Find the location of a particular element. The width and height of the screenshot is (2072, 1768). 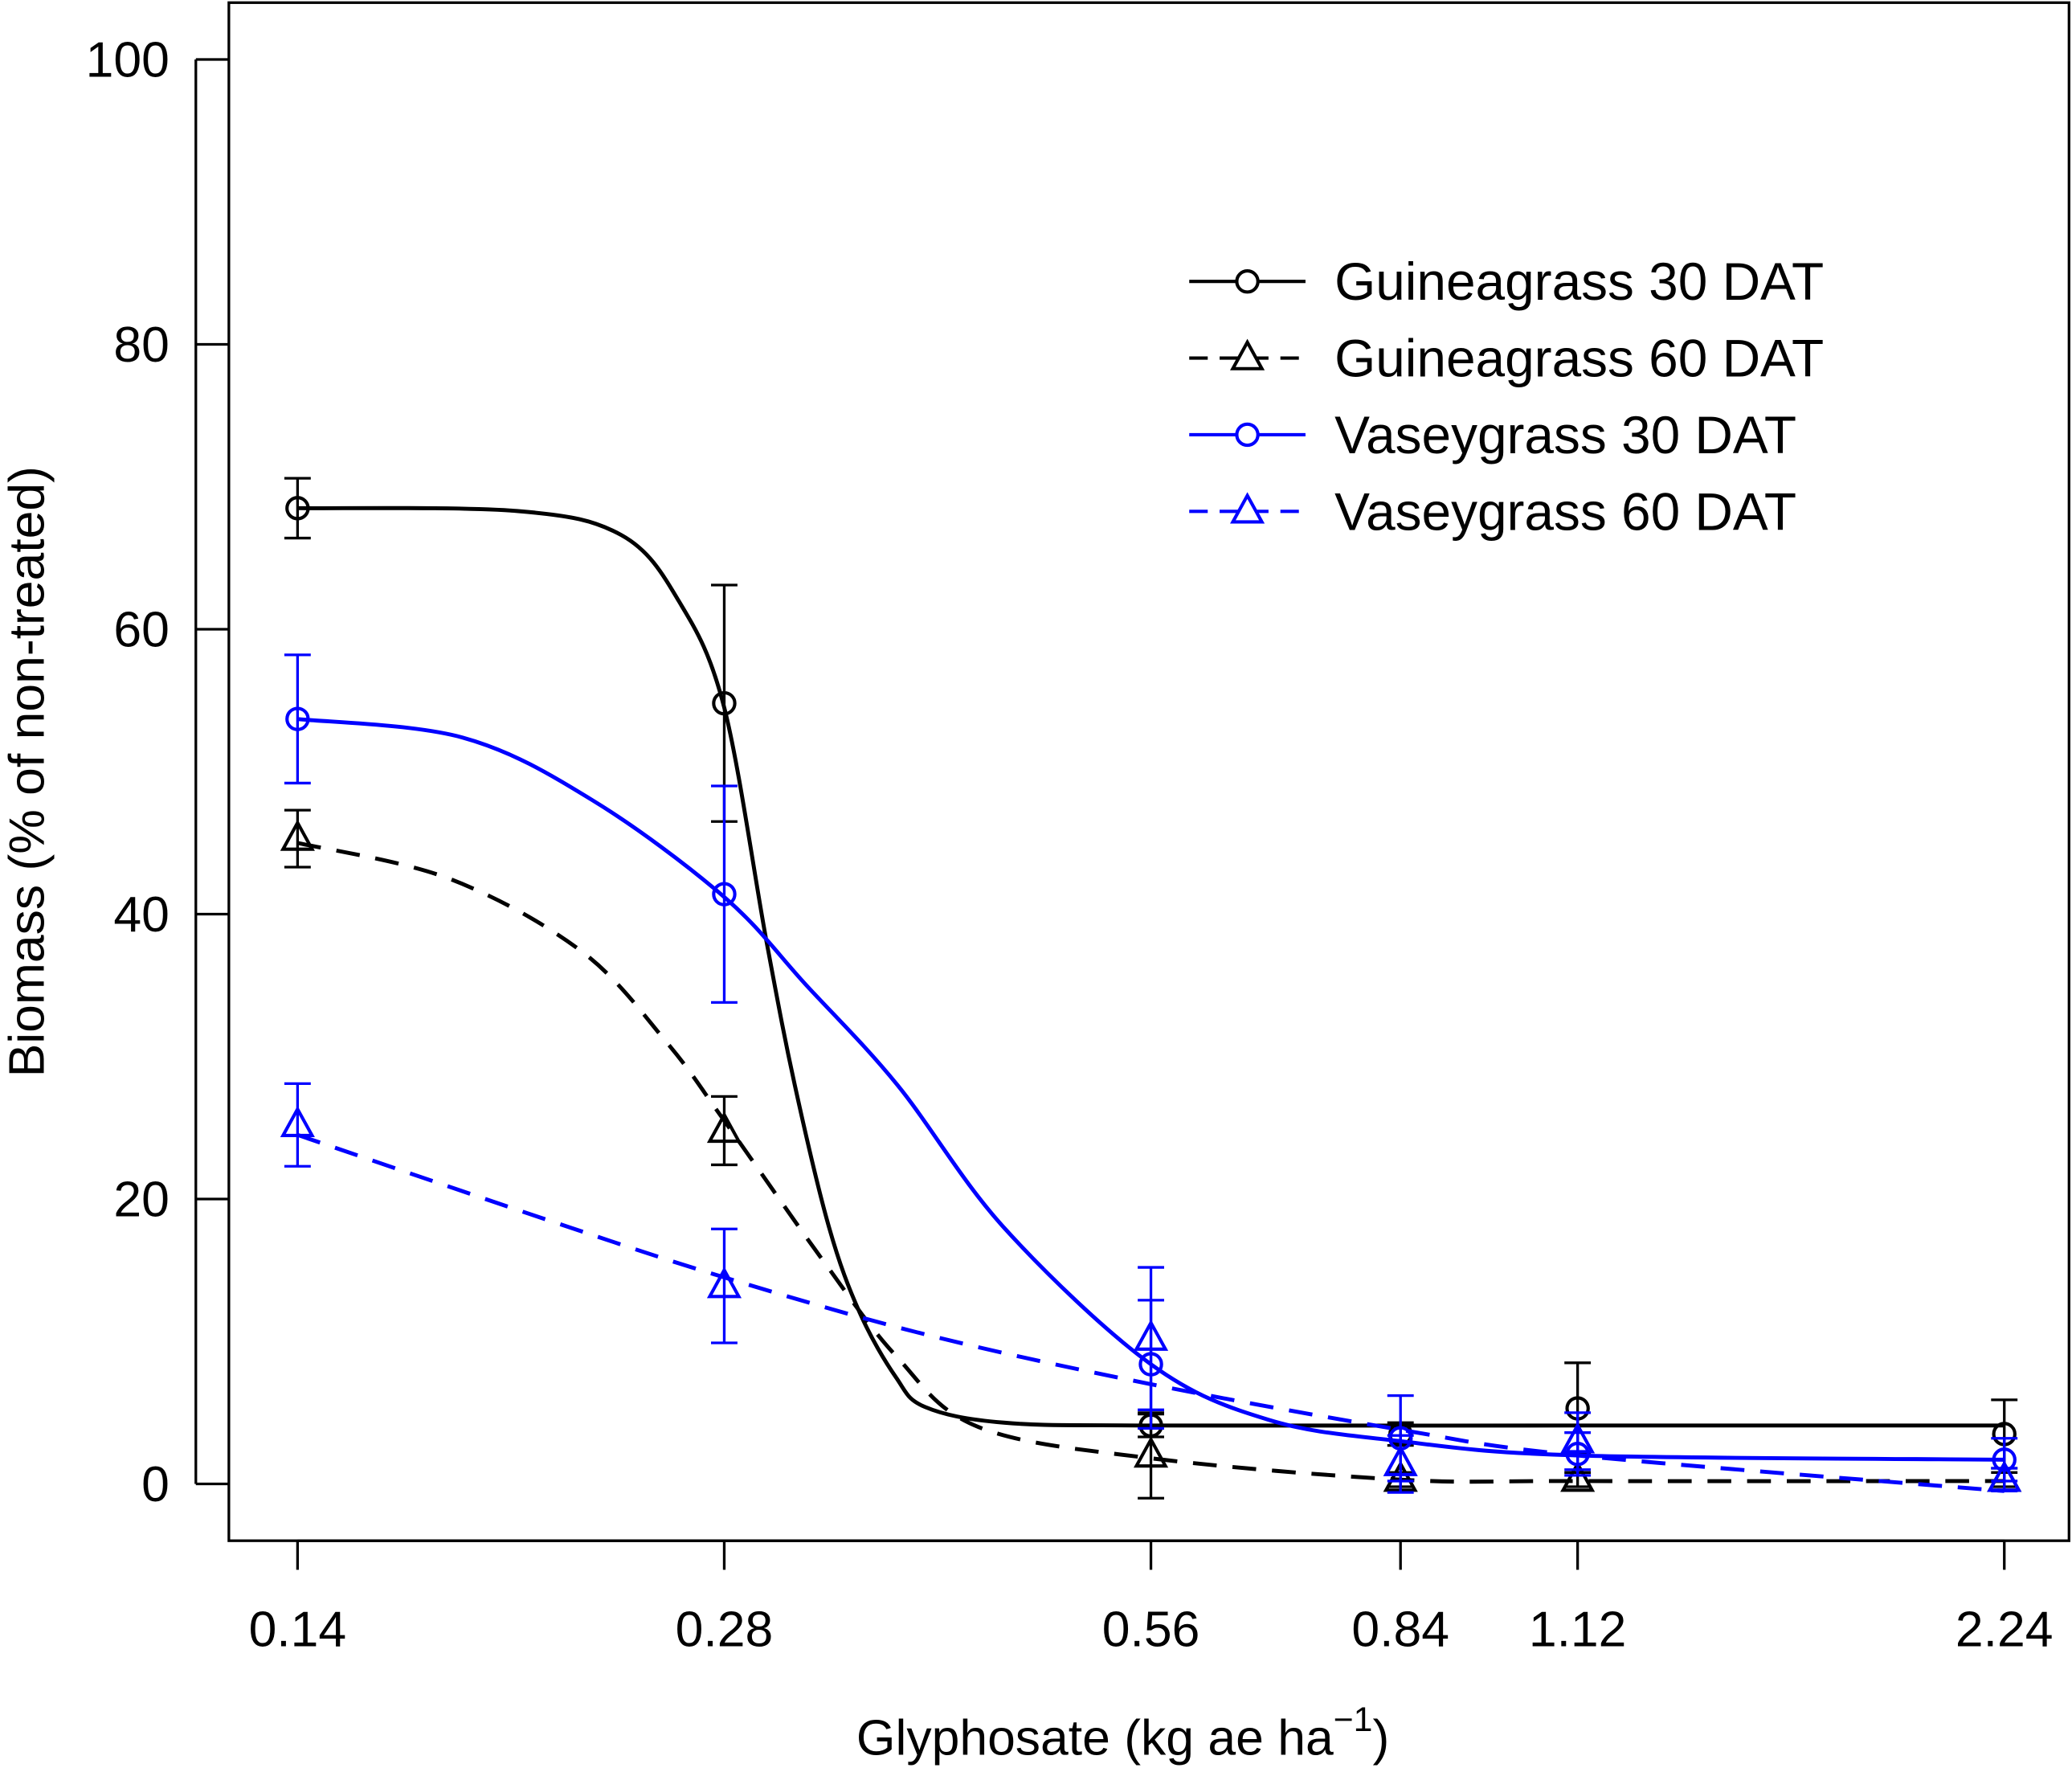

y-axis: 0 20 40 60 80 100 is located at coordinates (157, 771).